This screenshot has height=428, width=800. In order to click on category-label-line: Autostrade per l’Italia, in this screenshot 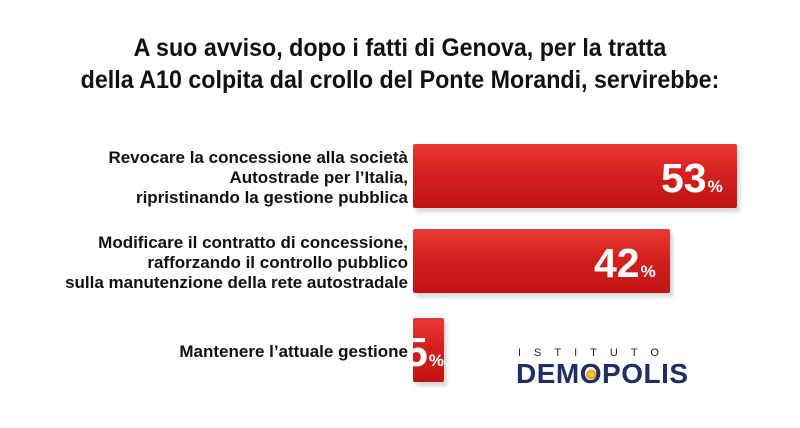, I will do `click(318, 177)`.